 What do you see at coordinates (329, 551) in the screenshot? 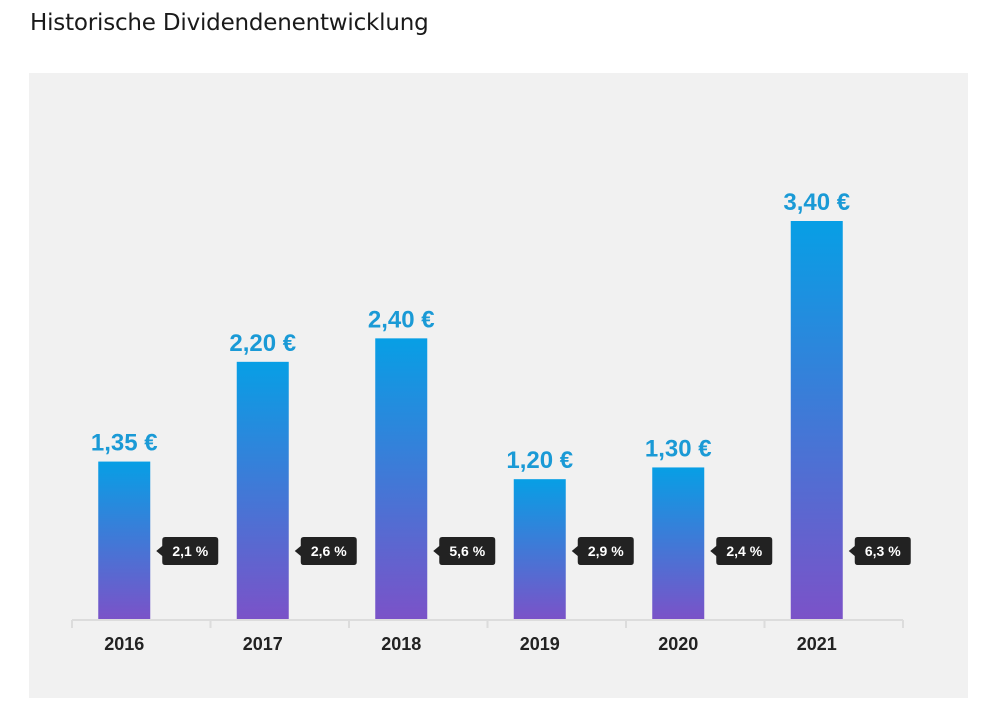
I see `yield-label: 2,6 %` at bounding box center [329, 551].